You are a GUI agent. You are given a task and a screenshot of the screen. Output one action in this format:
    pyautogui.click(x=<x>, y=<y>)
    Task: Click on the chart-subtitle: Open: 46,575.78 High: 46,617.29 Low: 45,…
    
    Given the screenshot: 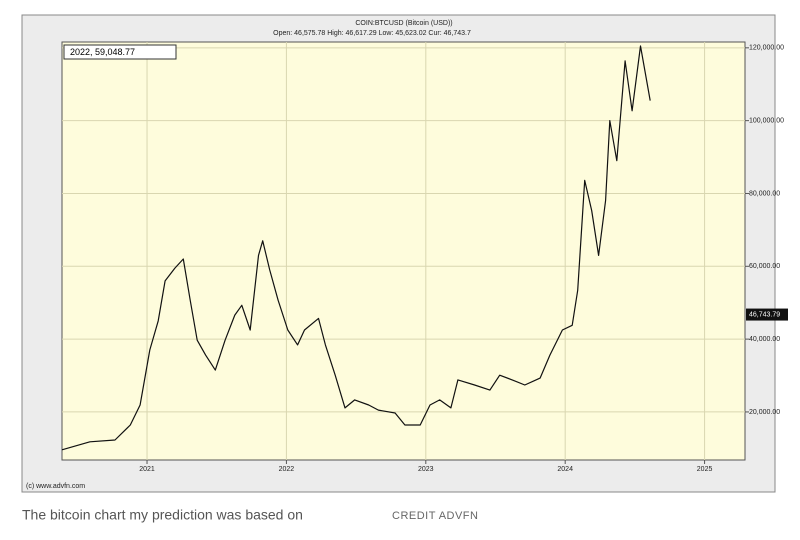 What is the action you would take?
    pyautogui.click(x=372, y=33)
    